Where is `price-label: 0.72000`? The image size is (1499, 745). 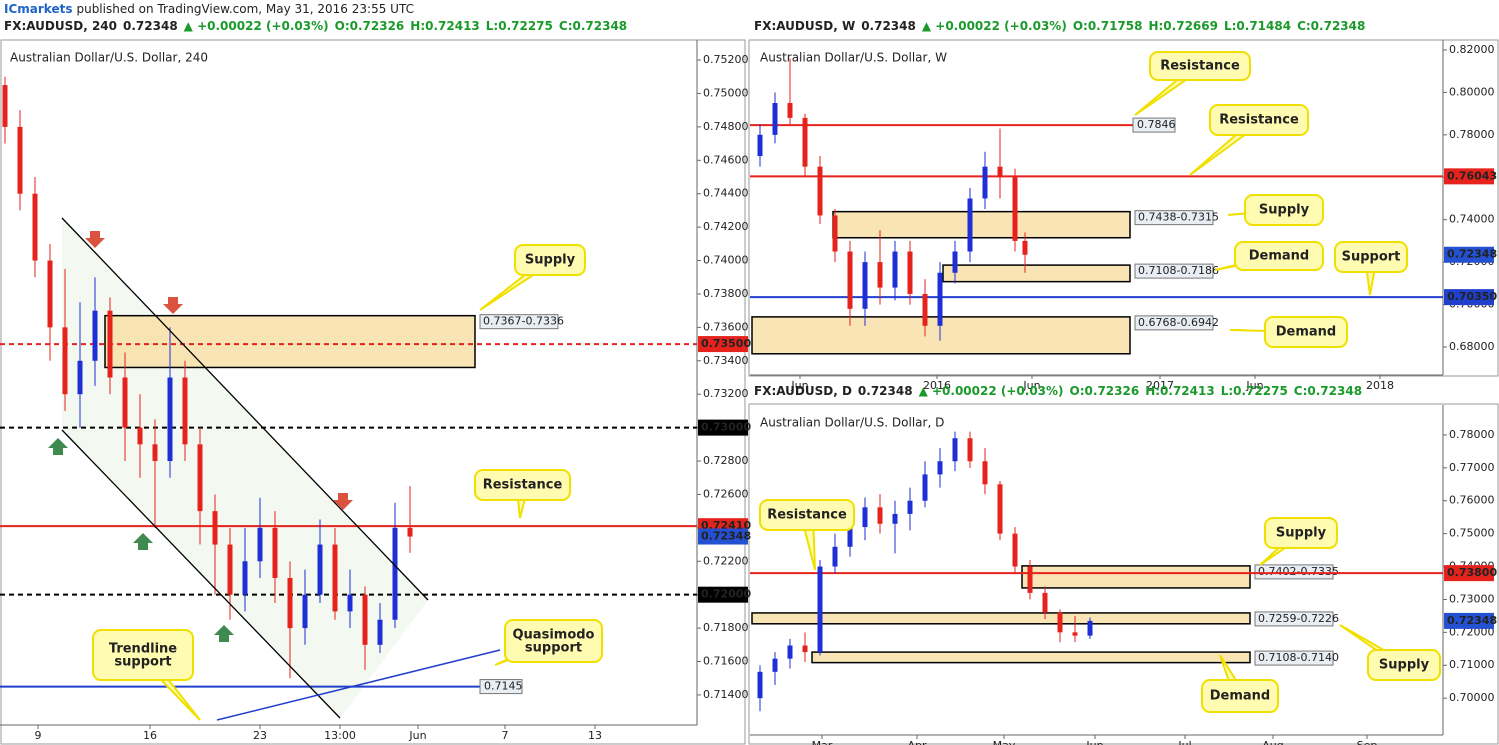 price-label: 0.72000 is located at coordinates (726, 594).